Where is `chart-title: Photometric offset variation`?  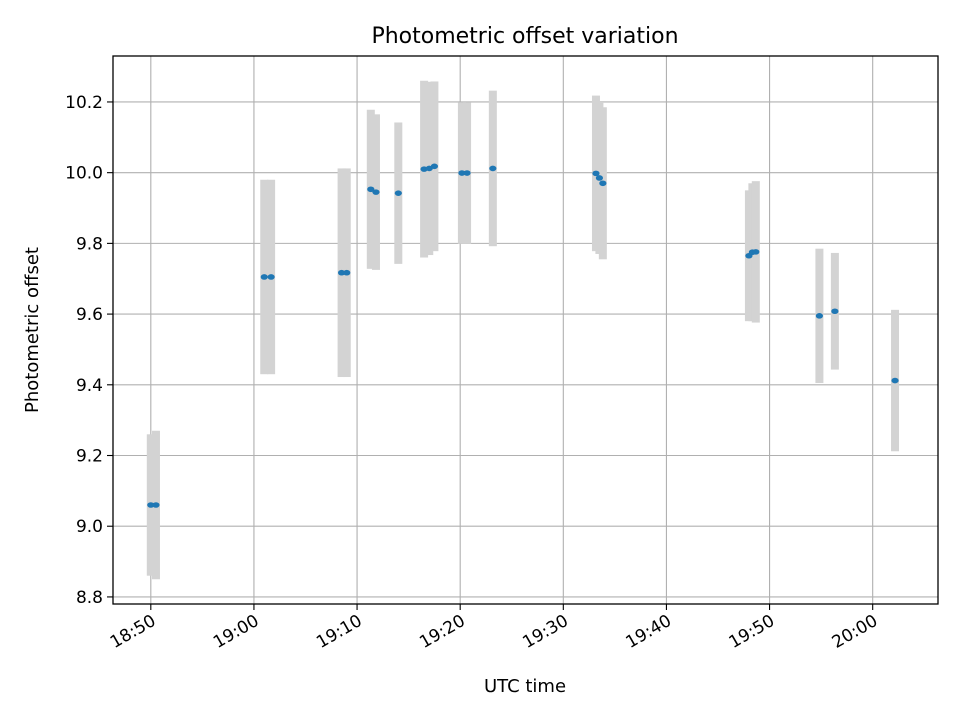
chart-title: Photometric offset variation is located at coordinates (524, 36).